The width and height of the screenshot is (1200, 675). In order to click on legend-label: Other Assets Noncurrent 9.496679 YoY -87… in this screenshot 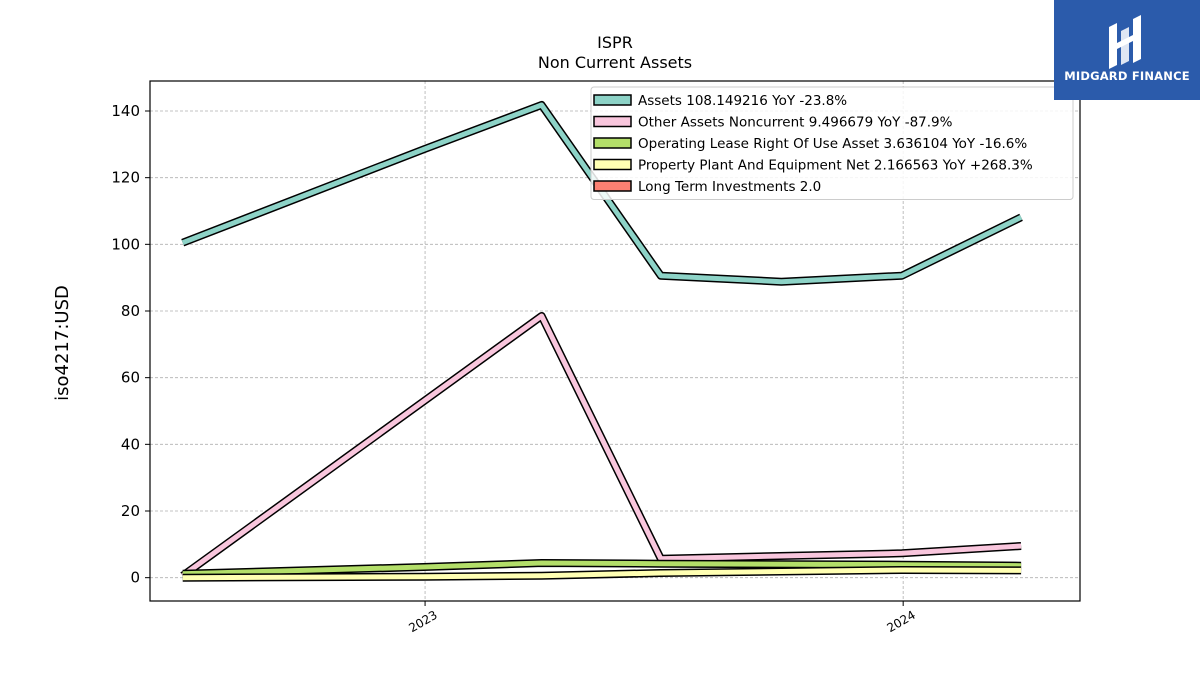, I will do `click(795, 123)`.